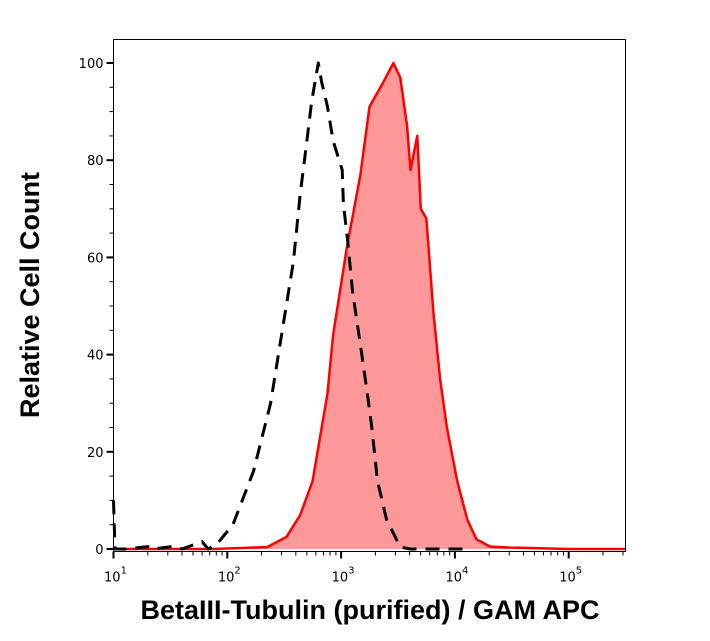  What do you see at coordinates (343, 576) in the screenshot?
I see `x-tick-label: 10³` at bounding box center [343, 576].